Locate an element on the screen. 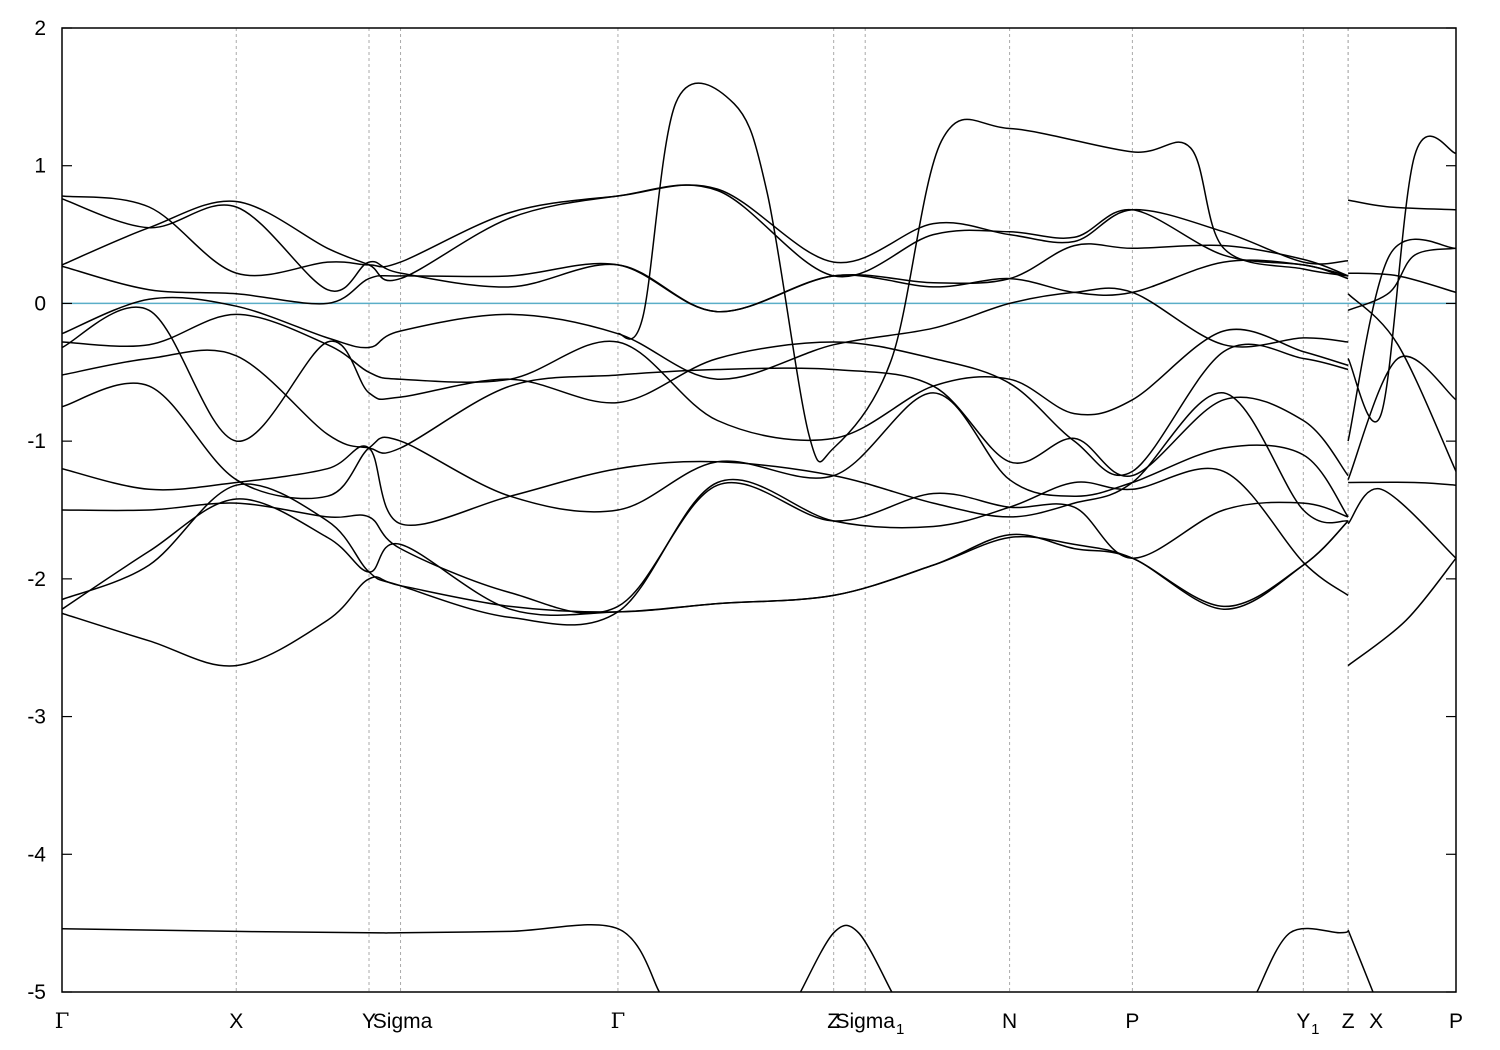  x-tick-label: Sigma is located at coordinates (403, 1021).